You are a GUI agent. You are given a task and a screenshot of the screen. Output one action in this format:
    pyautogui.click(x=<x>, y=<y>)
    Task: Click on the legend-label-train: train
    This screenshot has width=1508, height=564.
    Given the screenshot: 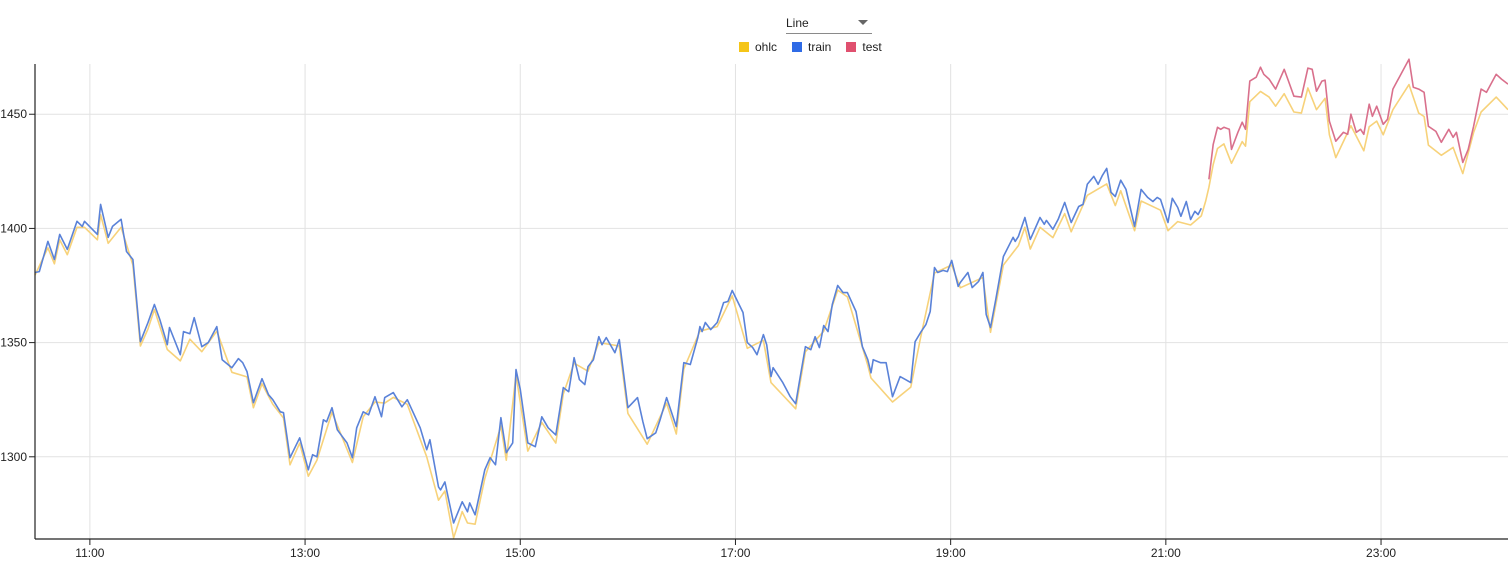 What is the action you would take?
    pyautogui.click(x=820, y=47)
    